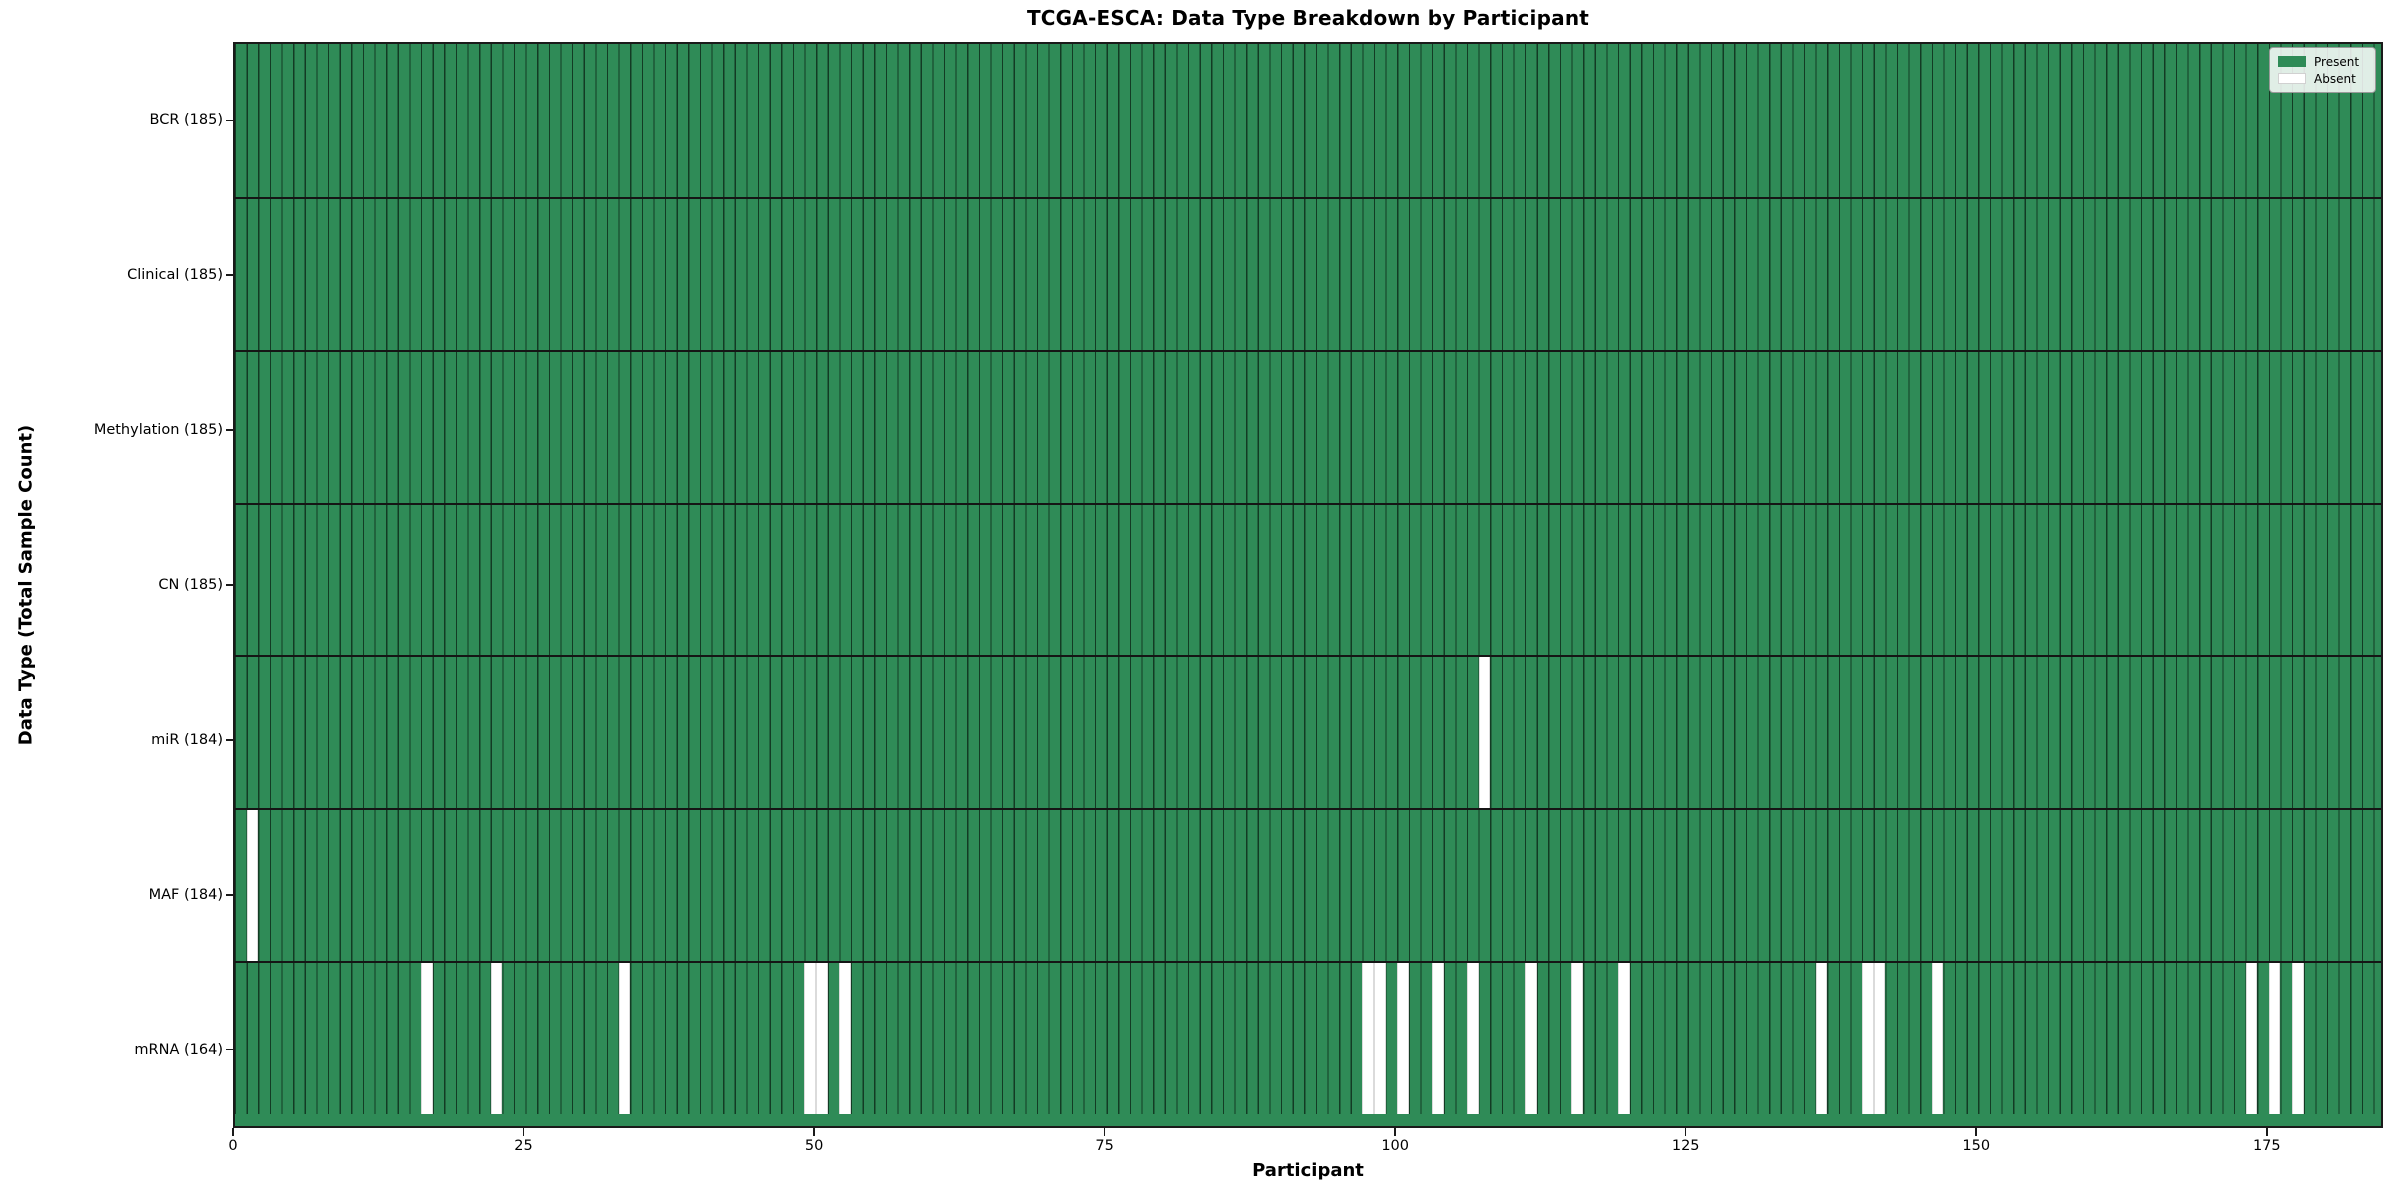  I want to click on x-tick-label-25: 25, so click(523, 1146).